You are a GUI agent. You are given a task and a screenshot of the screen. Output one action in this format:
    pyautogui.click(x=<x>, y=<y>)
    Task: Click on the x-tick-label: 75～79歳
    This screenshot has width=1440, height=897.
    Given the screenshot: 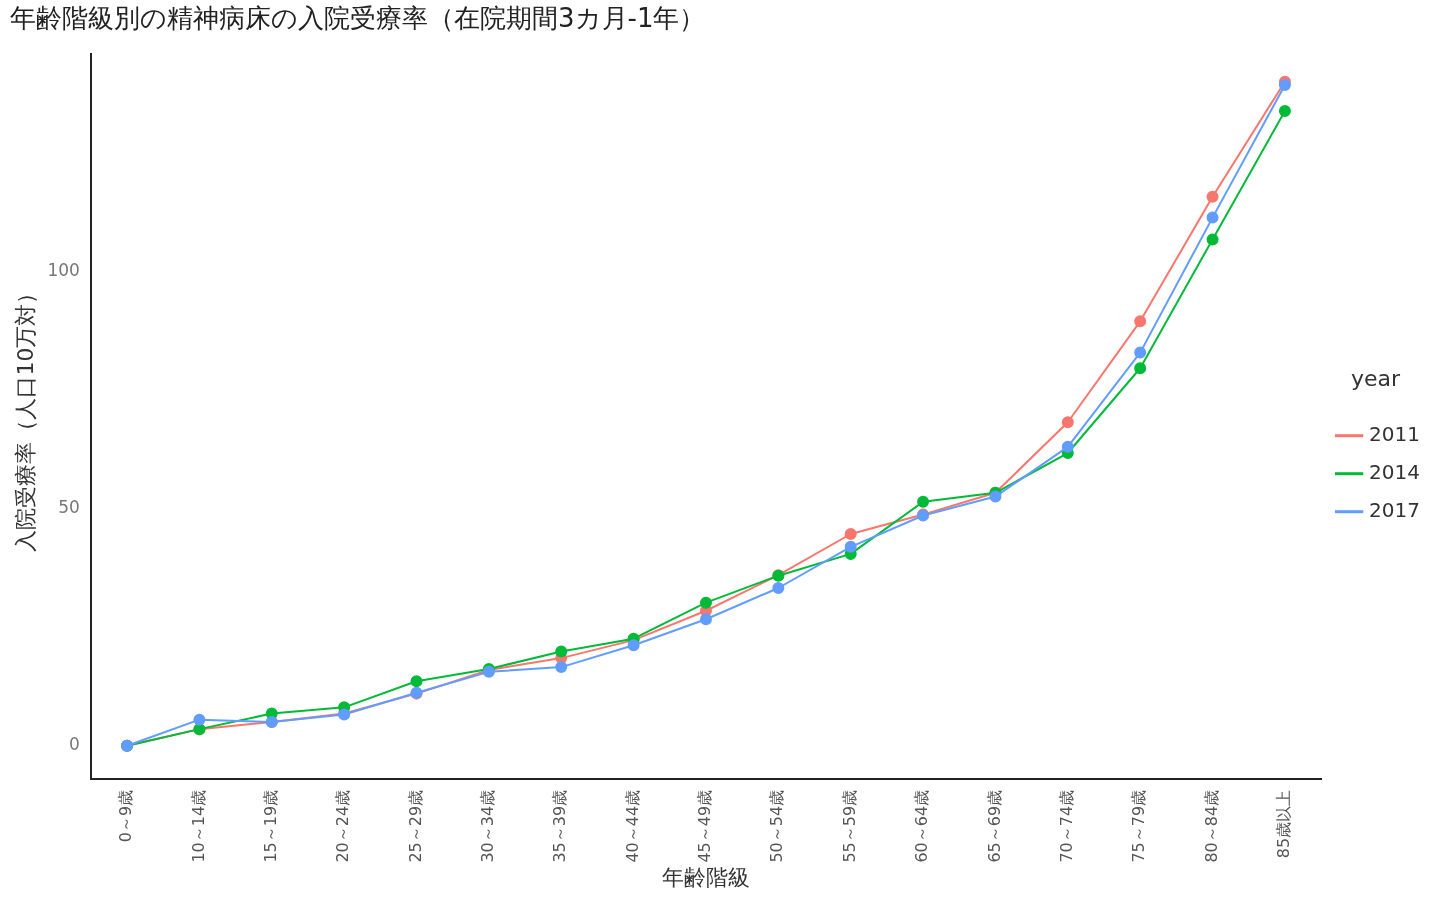 What is the action you would take?
    pyautogui.click(x=1139, y=826)
    